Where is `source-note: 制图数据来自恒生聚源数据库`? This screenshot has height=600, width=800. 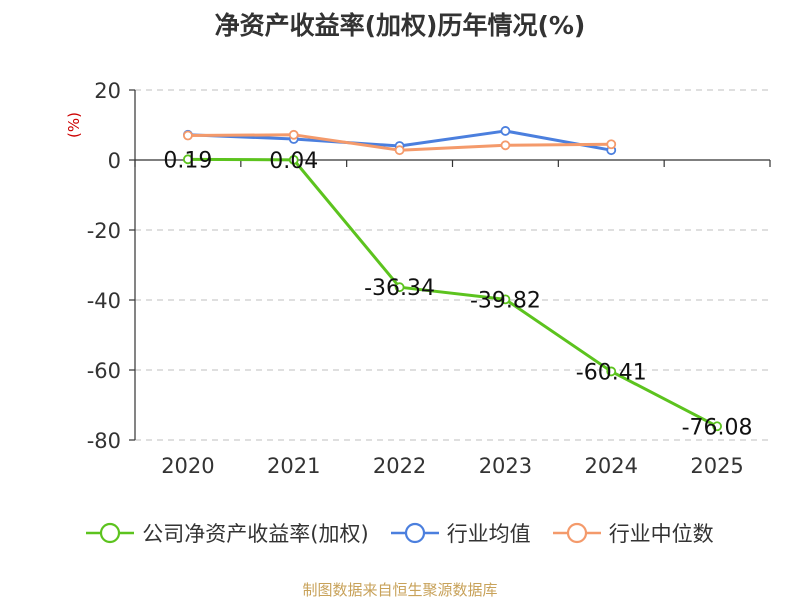 source-note: 制图数据来自恒生聚源数据库 is located at coordinates (400, 590).